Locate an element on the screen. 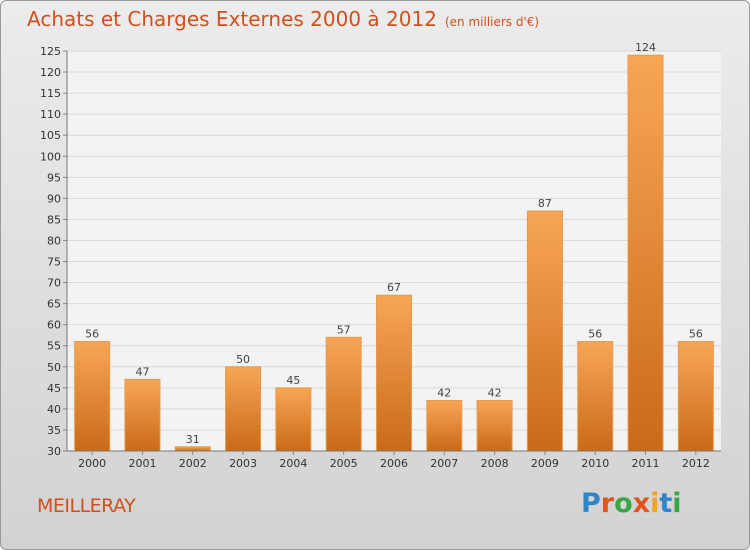 The height and width of the screenshot is (550, 750). x-tick-label: 2007 is located at coordinates (444, 463).